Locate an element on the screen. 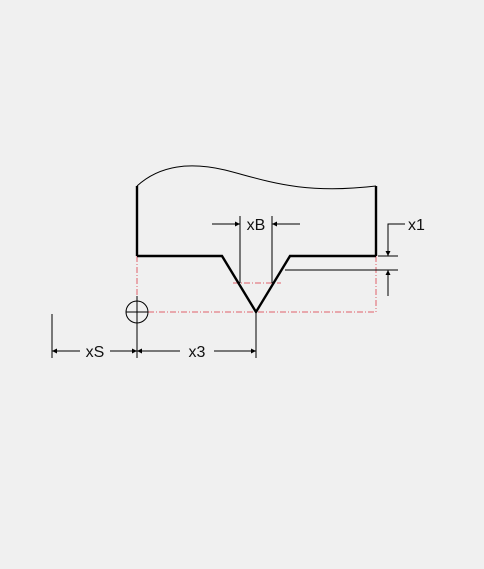 This screenshot has width=484, height=569. dimension-label-xS: xS is located at coordinates (95, 352).